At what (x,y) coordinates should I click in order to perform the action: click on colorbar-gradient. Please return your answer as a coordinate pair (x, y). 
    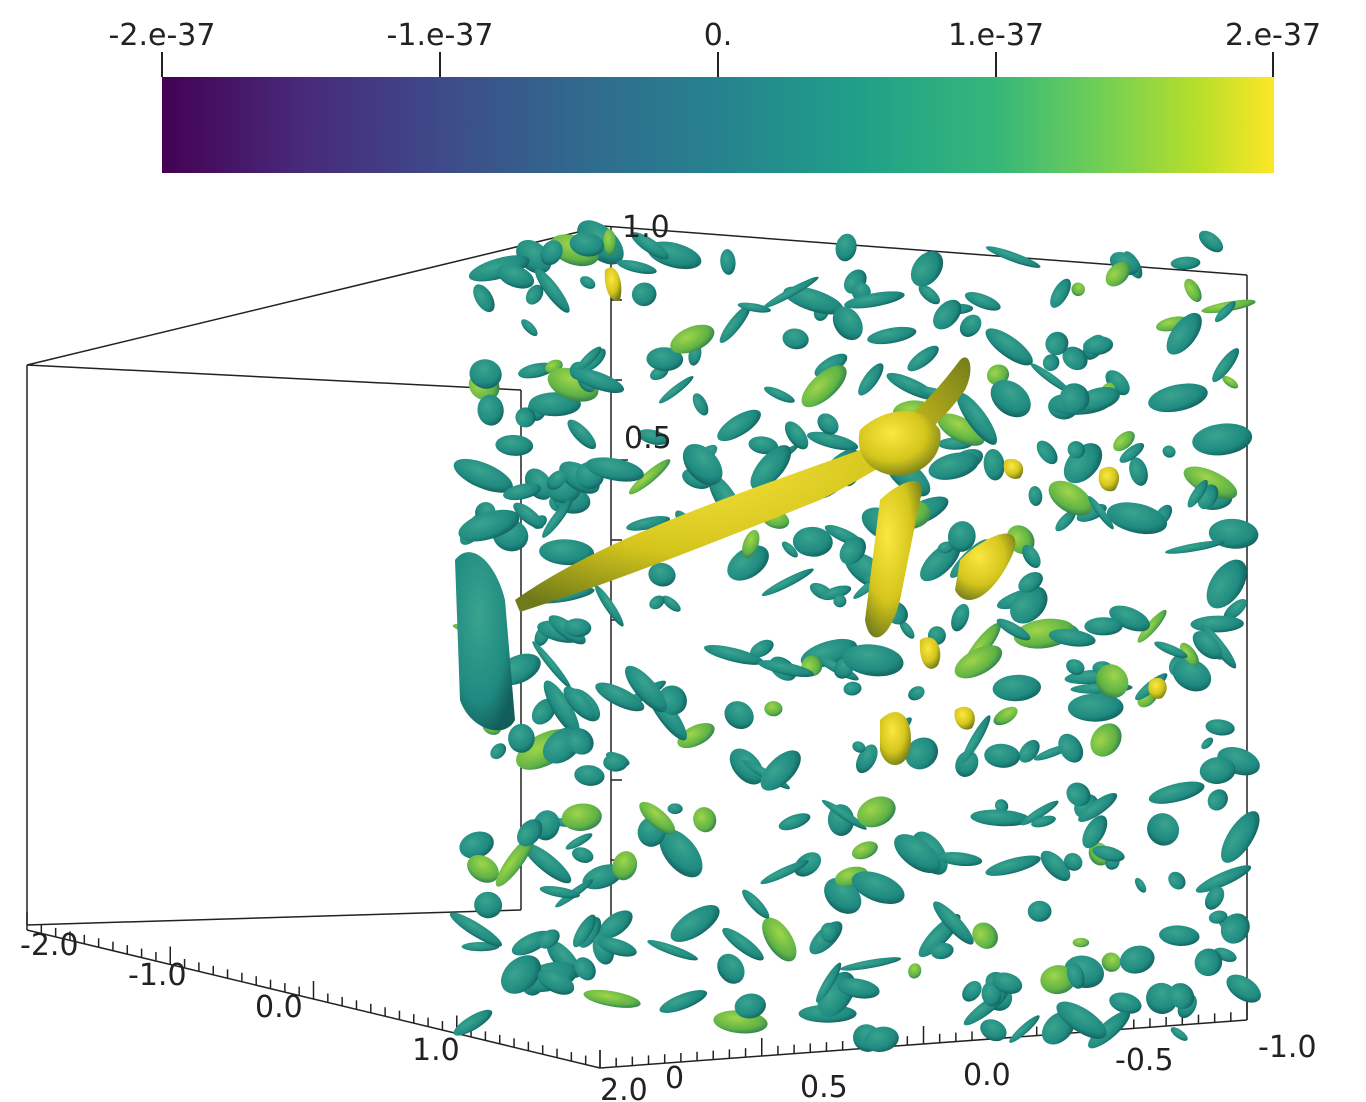
    Looking at the image, I should click on (718, 125).